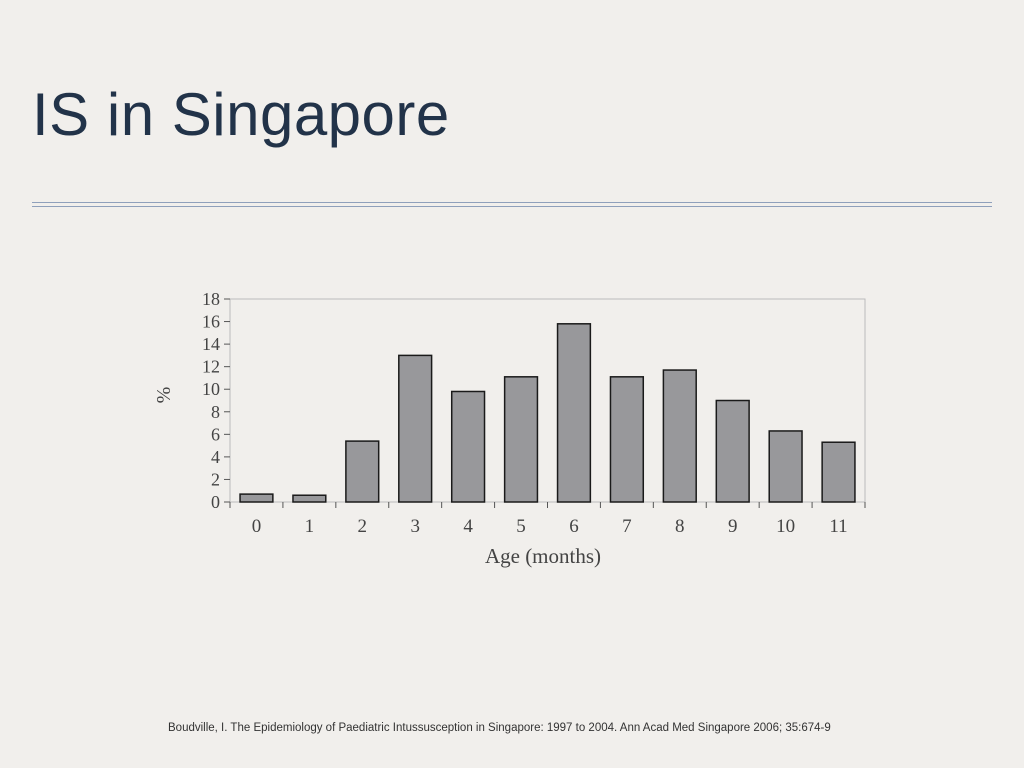 This screenshot has width=1024, height=768. I want to click on y-tick-label: 12, so click(211, 367).